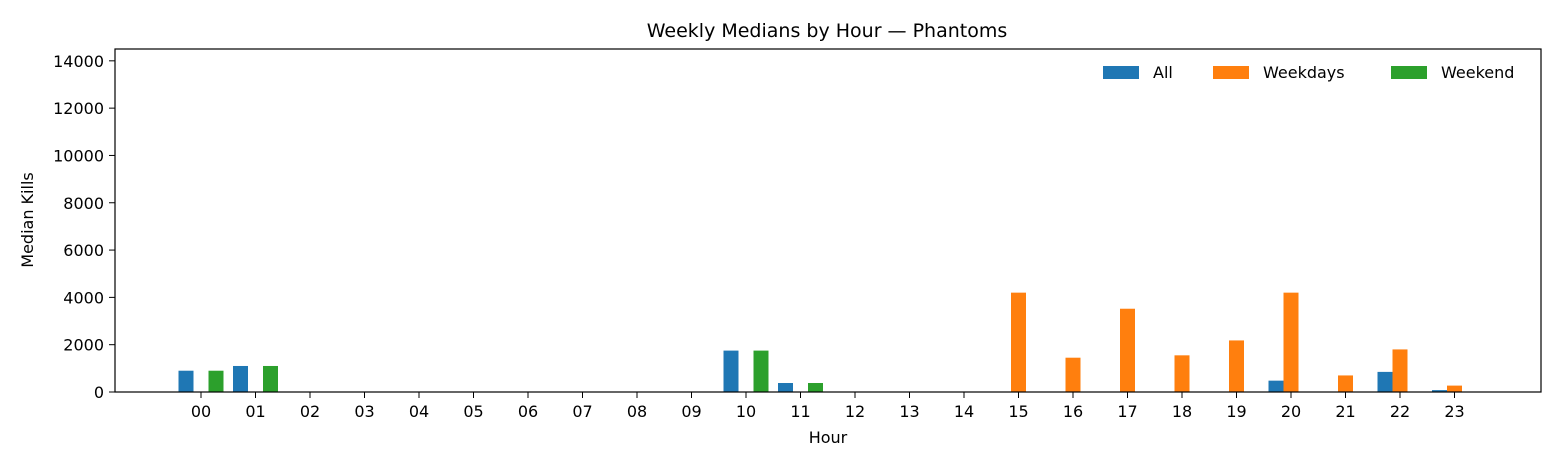  What do you see at coordinates (855, 411) in the screenshot?
I see `x-tick-label: 12` at bounding box center [855, 411].